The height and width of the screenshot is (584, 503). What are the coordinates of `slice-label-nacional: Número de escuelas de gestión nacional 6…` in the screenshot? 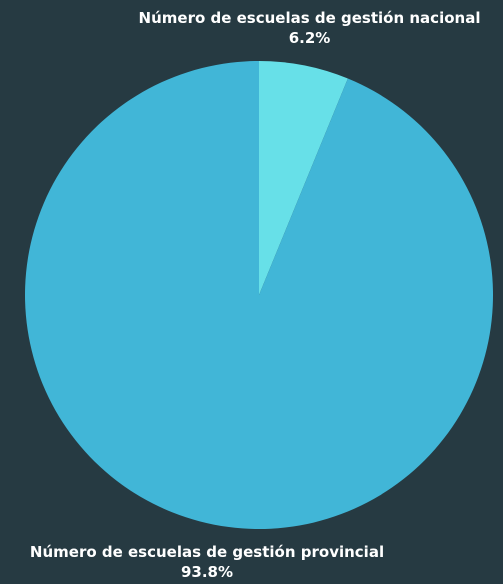 It's located at (309, 28).